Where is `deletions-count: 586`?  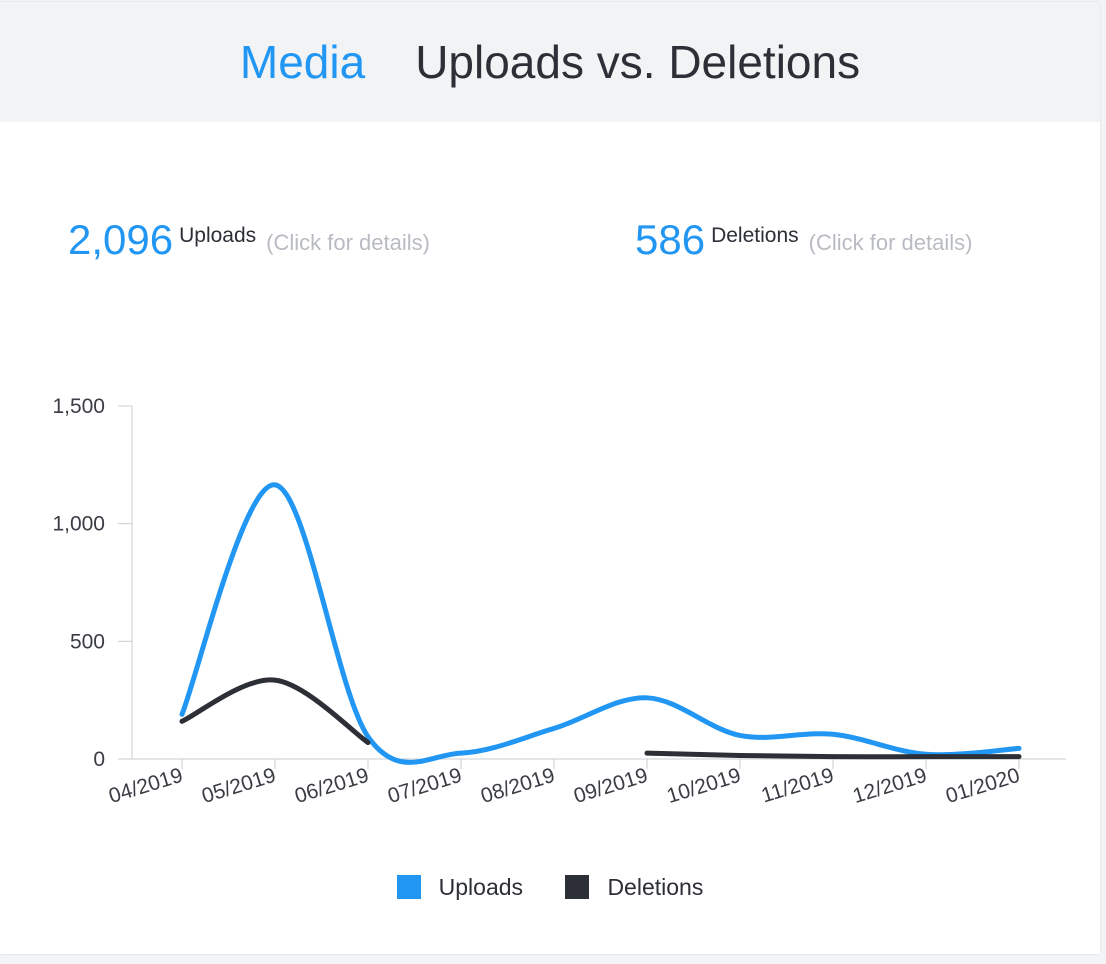 deletions-count: 586 is located at coordinates (670, 239).